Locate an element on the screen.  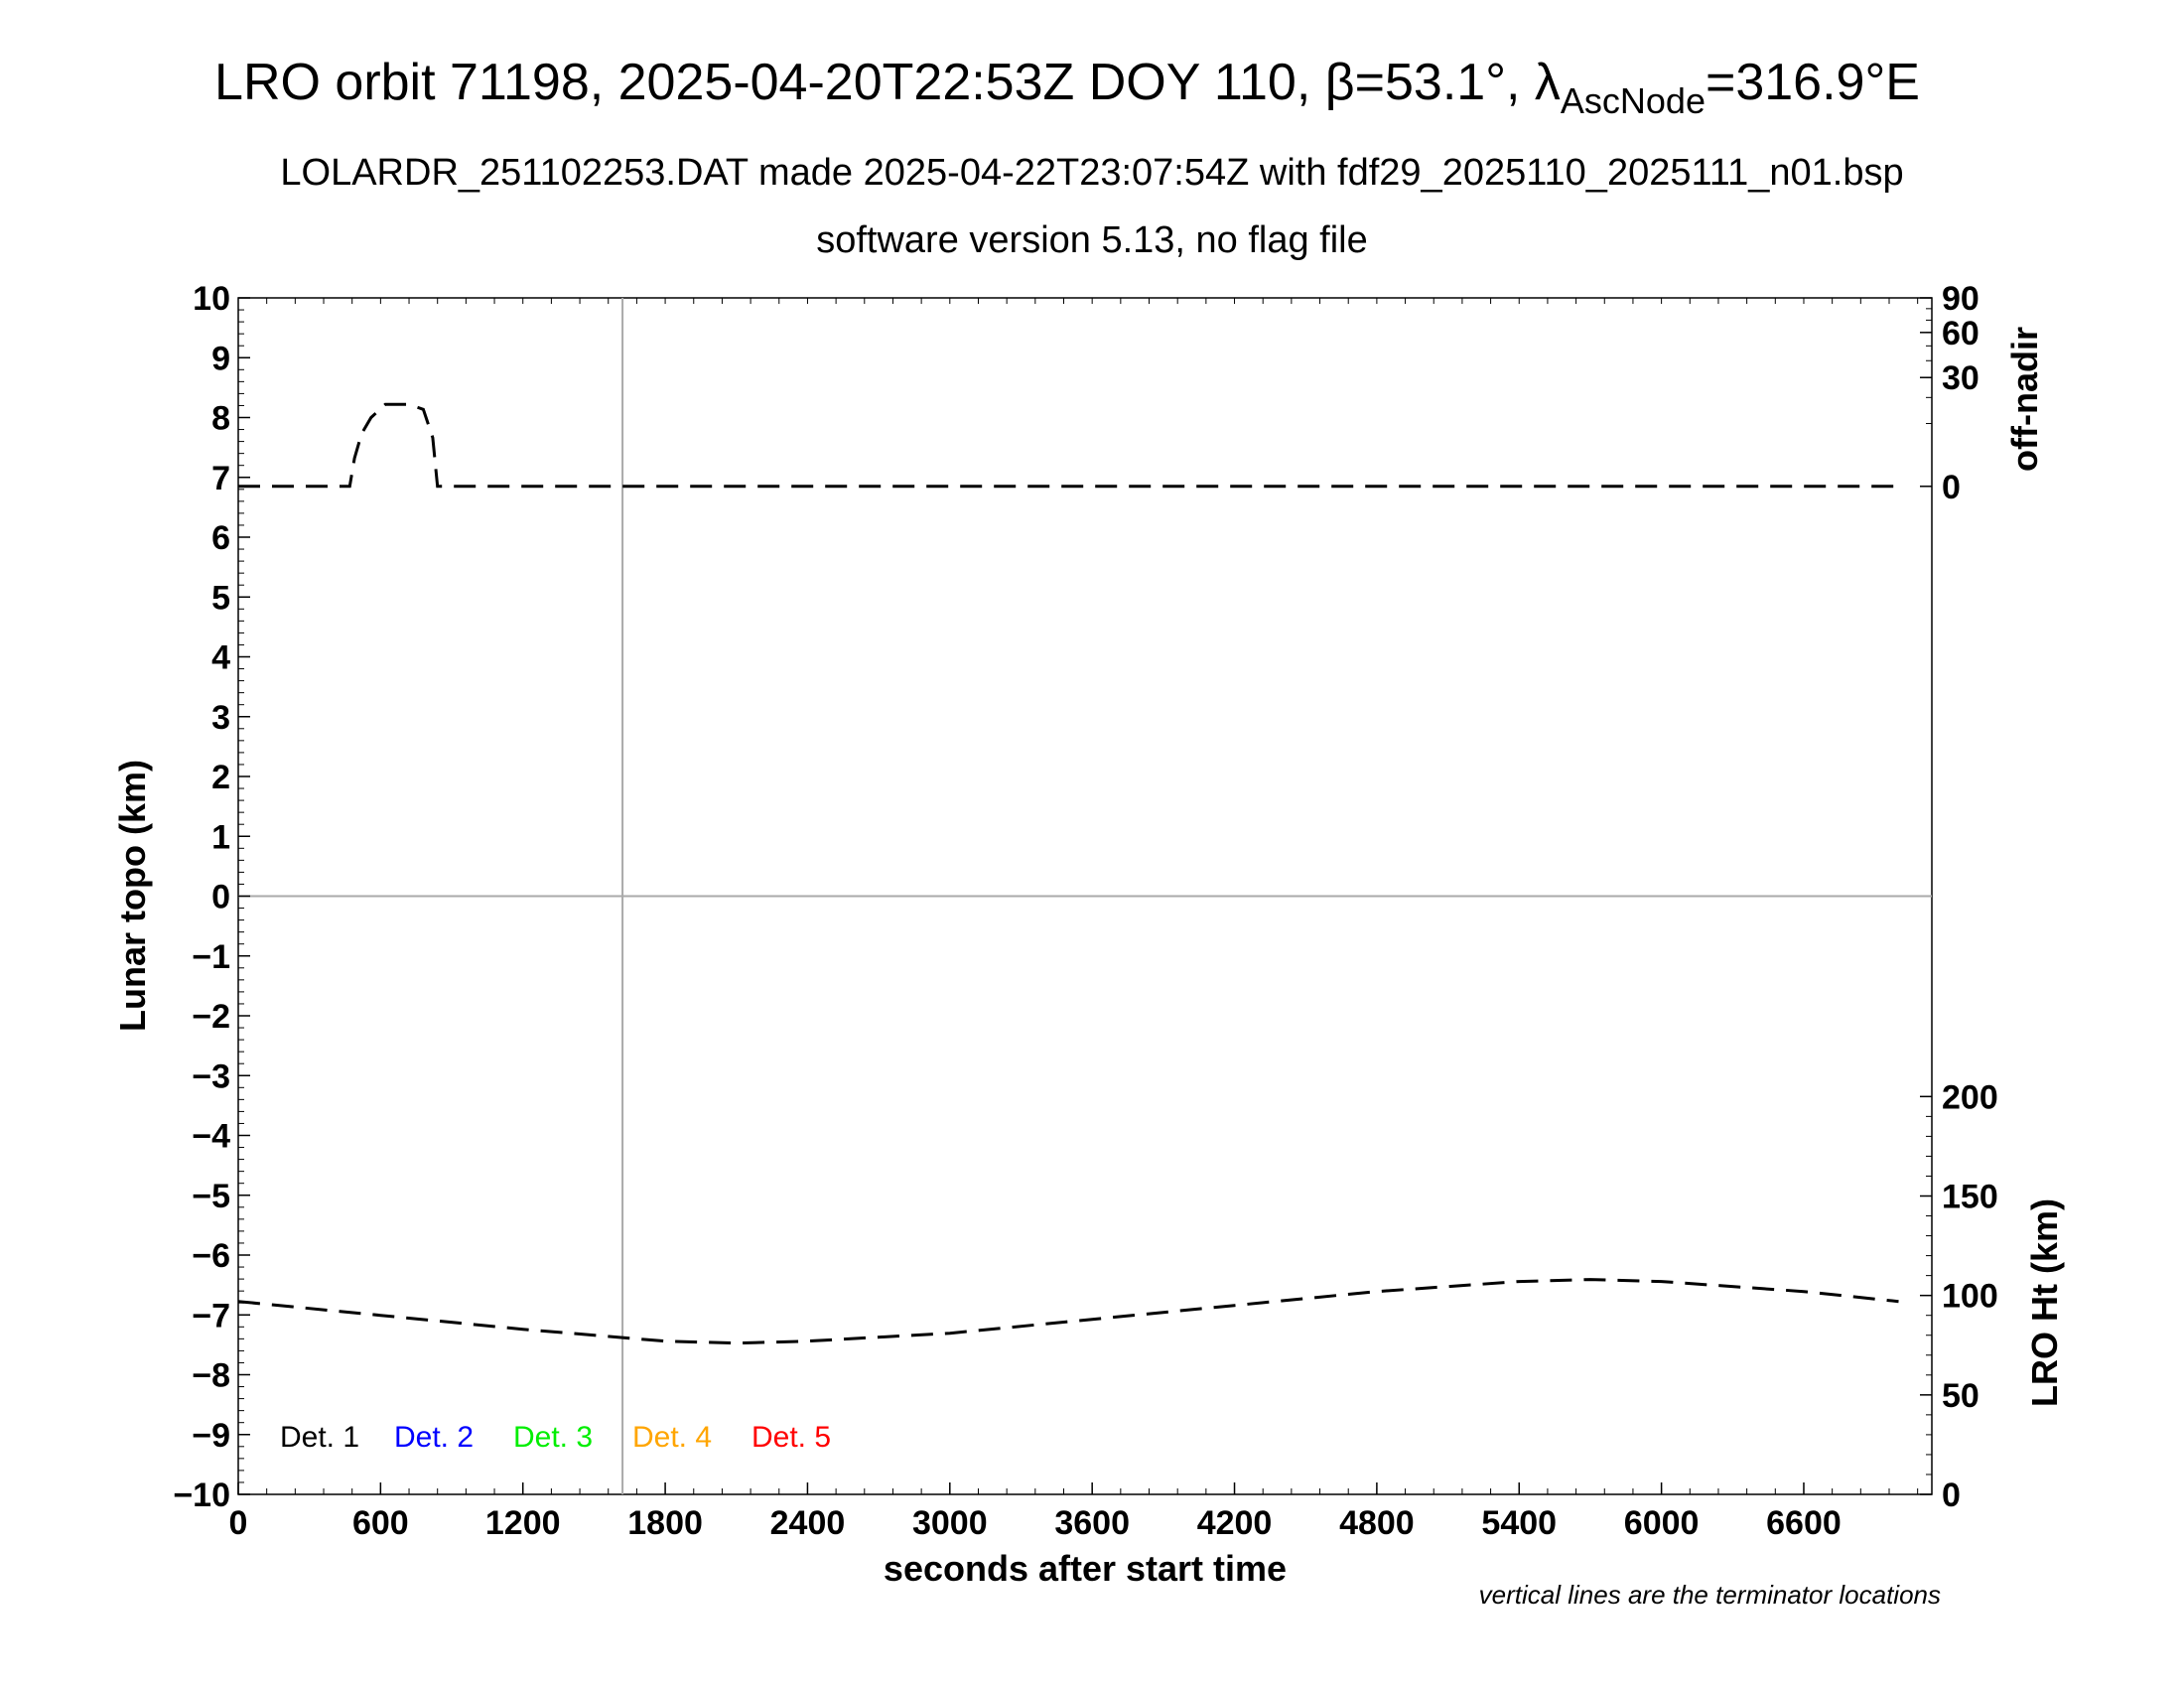
x-tick-label: 6000 is located at coordinates (1662, 1523).